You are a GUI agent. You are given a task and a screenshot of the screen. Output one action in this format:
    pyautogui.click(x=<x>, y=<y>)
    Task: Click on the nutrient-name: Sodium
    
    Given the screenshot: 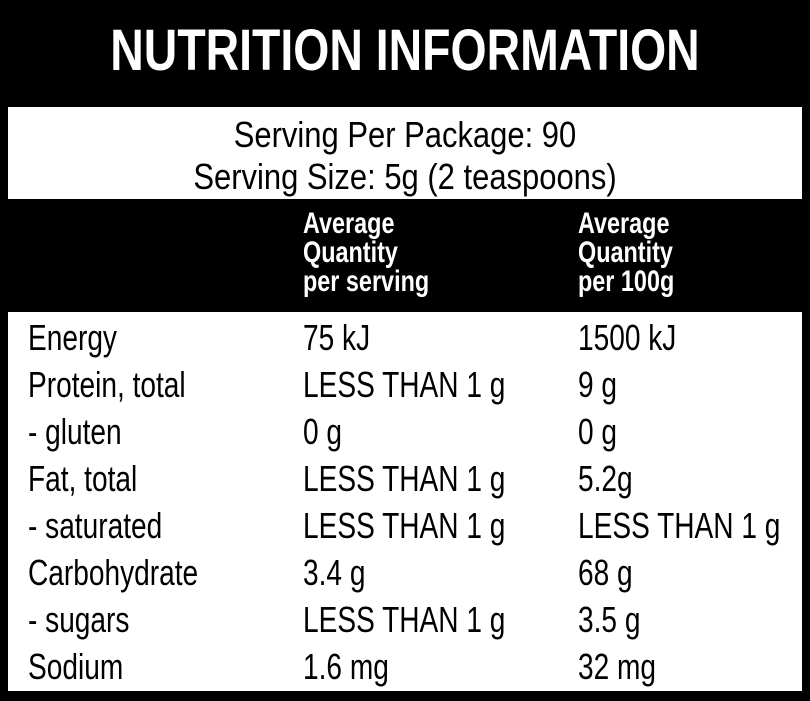 What is the action you would take?
    pyautogui.click(x=76, y=666)
    